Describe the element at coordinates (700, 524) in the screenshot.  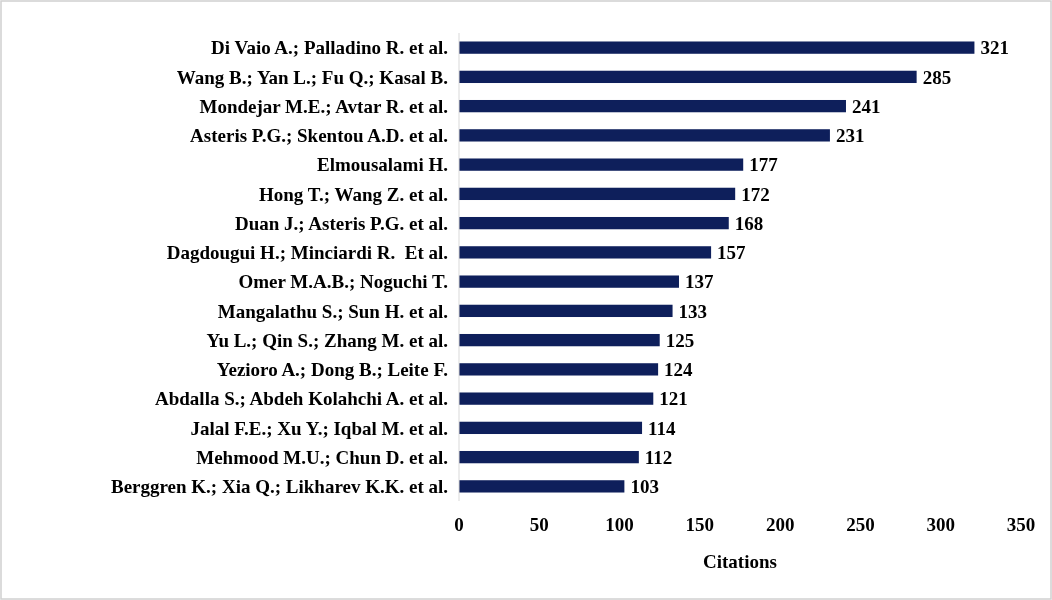
I see `x-tick-label: 150` at that location.